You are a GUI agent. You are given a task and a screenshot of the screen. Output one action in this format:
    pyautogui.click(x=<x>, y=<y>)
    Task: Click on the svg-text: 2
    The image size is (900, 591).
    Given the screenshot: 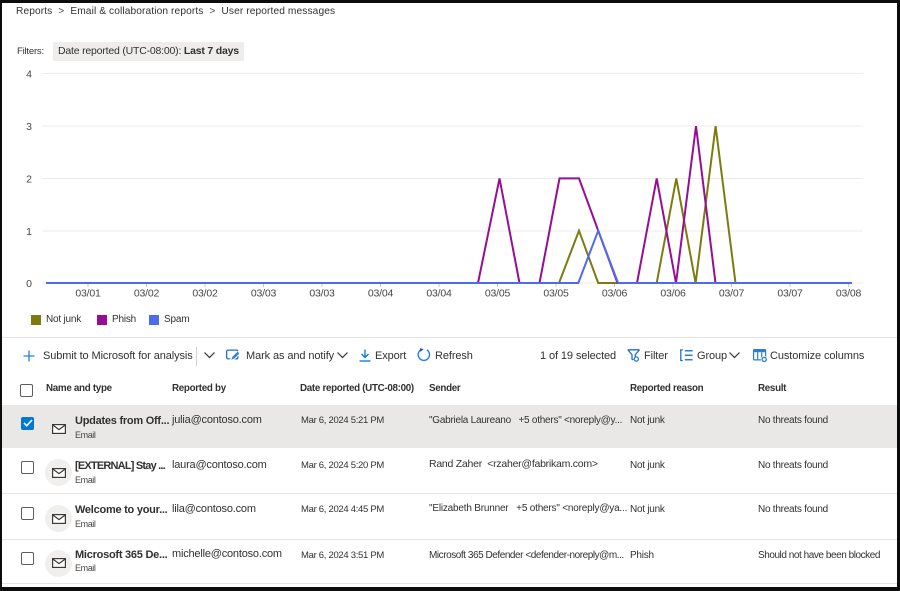 What is the action you would take?
    pyautogui.click(x=29, y=180)
    